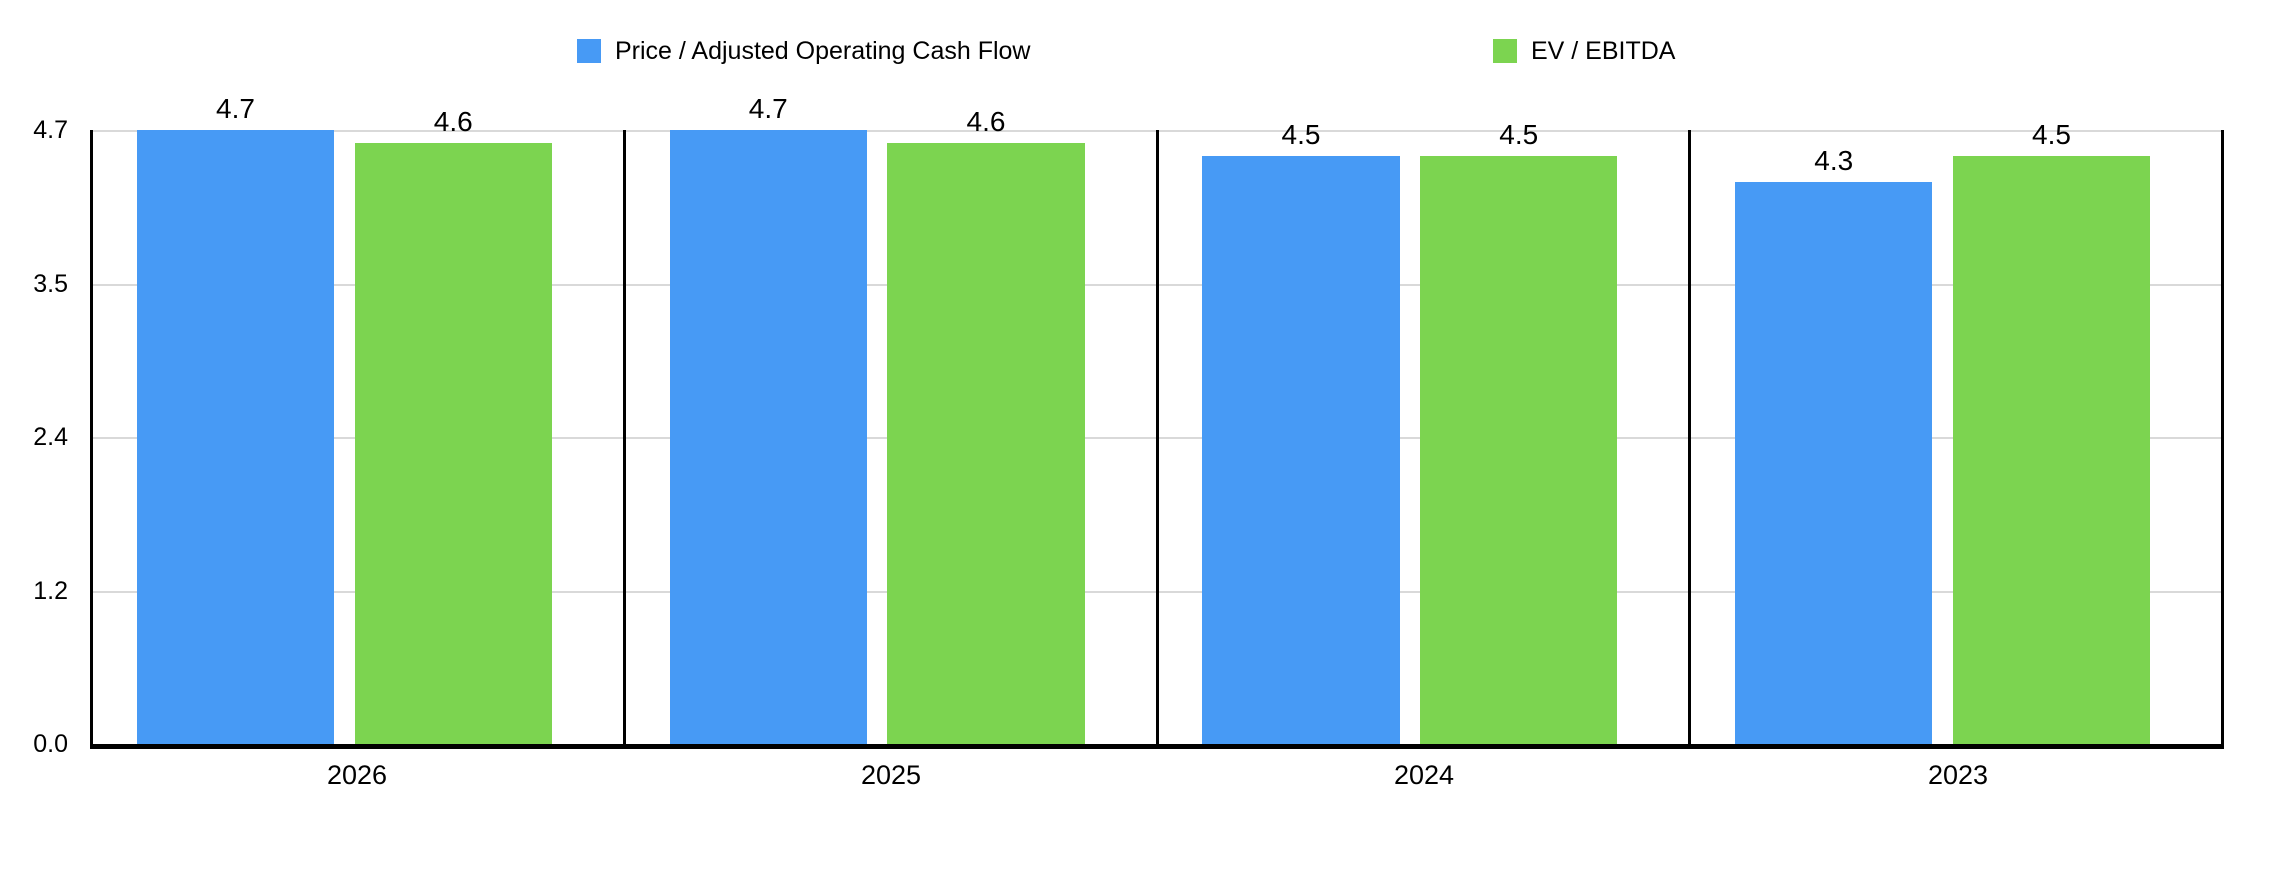 Image resolution: width=2278 pixels, height=874 pixels. What do you see at coordinates (50, 284) in the screenshot?
I see `y-tick-label: 3.5` at bounding box center [50, 284].